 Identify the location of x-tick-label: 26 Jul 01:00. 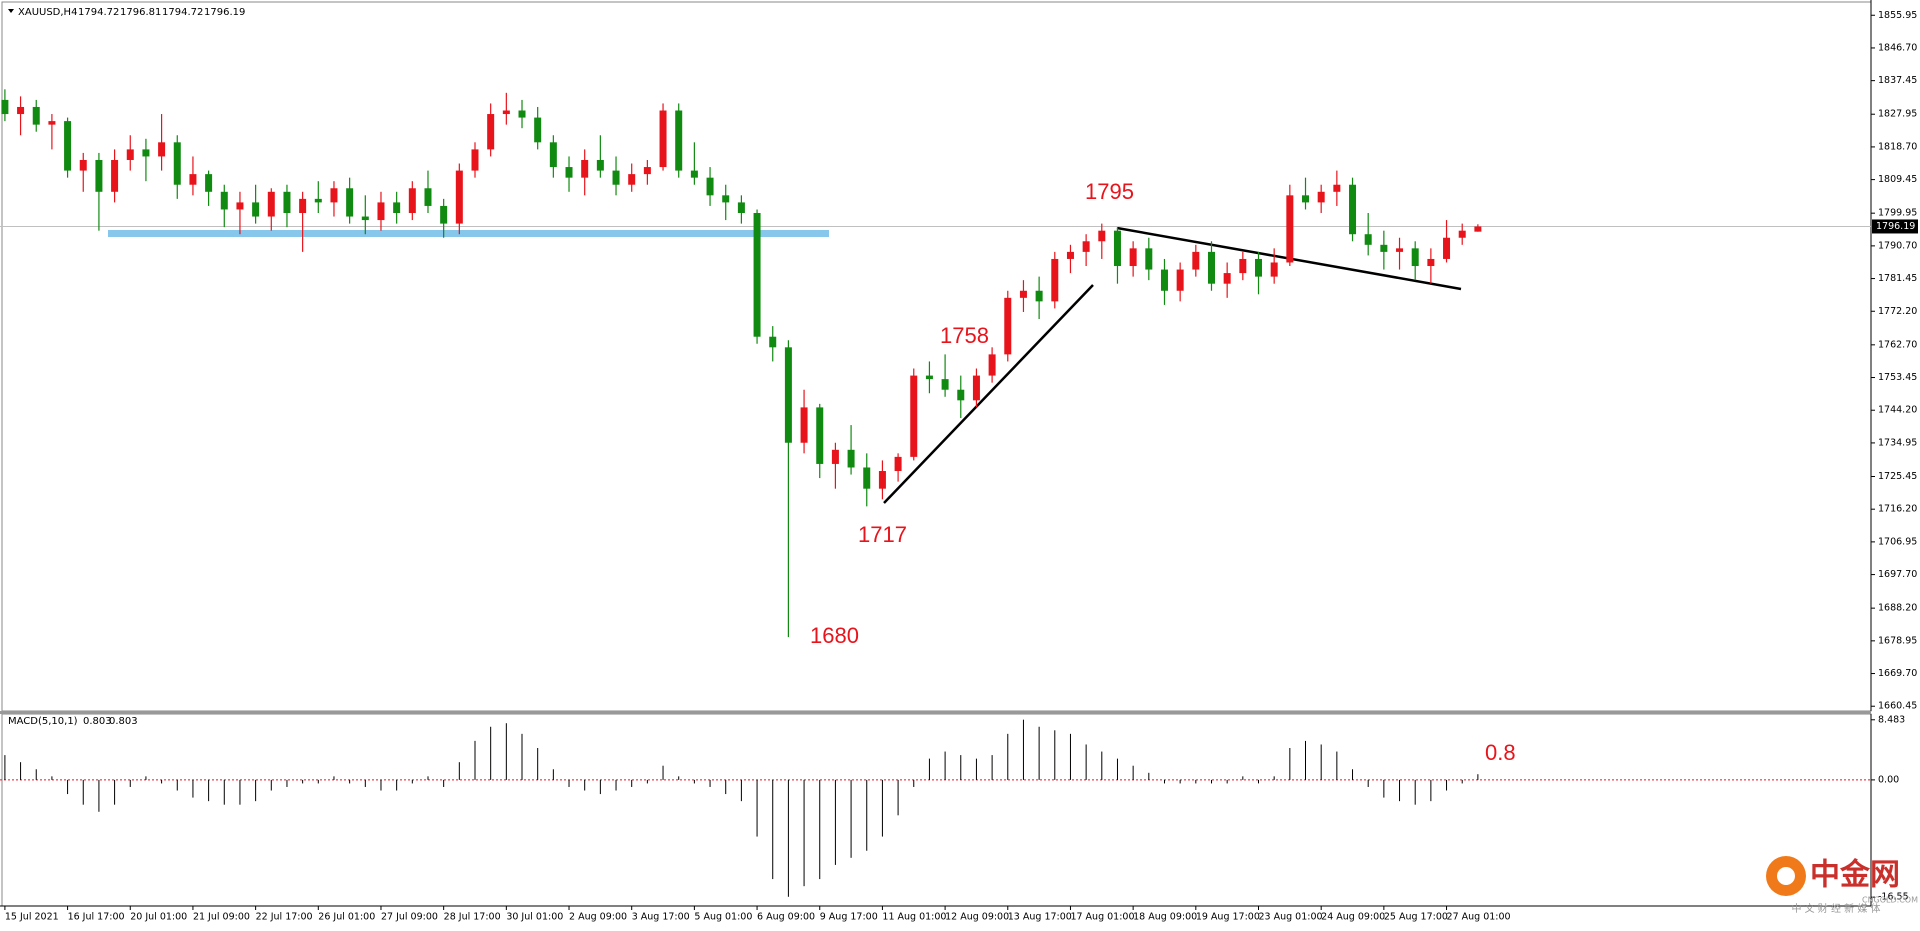
(346, 917).